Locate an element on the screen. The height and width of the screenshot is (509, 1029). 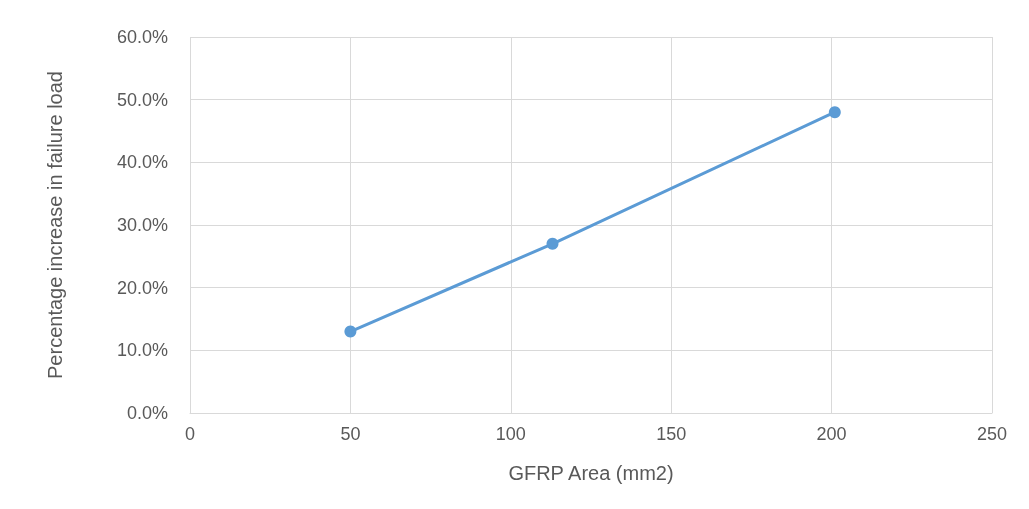
y-tick-label: 10.0% is located at coordinates (142, 350).